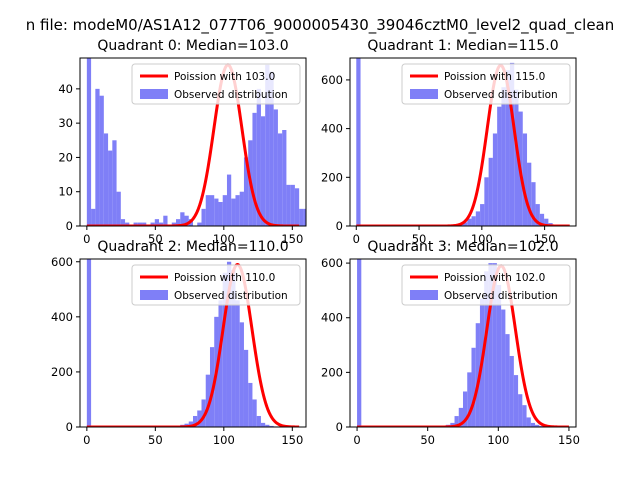 Image resolution: width=640 pixels, height=480 pixels. I want to click on y-tick-label: 10, so click(65, 192).